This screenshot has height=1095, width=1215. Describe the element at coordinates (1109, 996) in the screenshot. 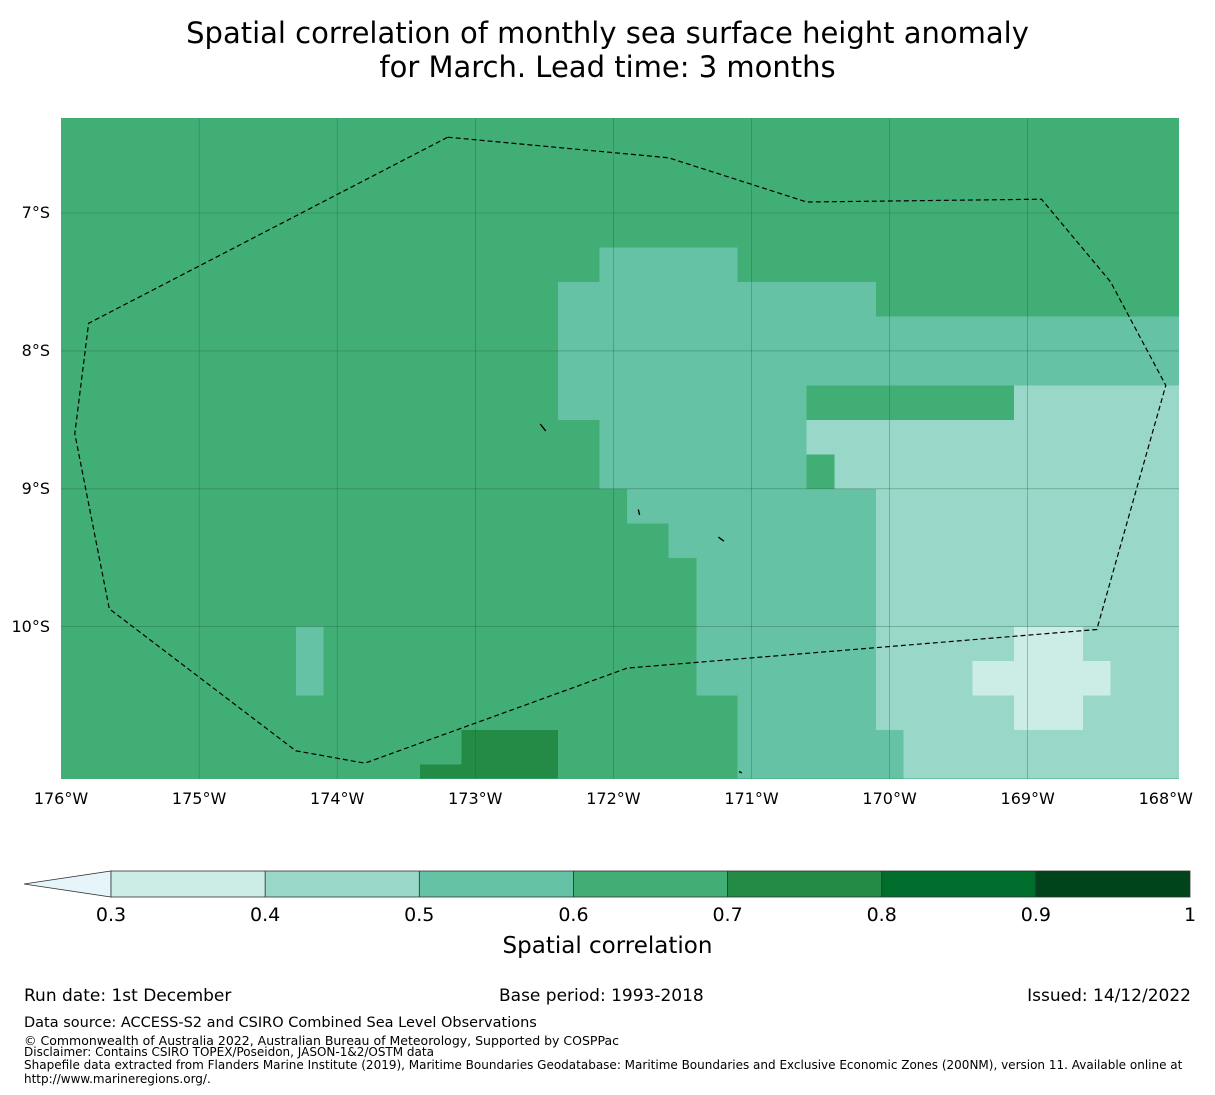

I see `issued-date: Issued: 14/12/2022` at that location.